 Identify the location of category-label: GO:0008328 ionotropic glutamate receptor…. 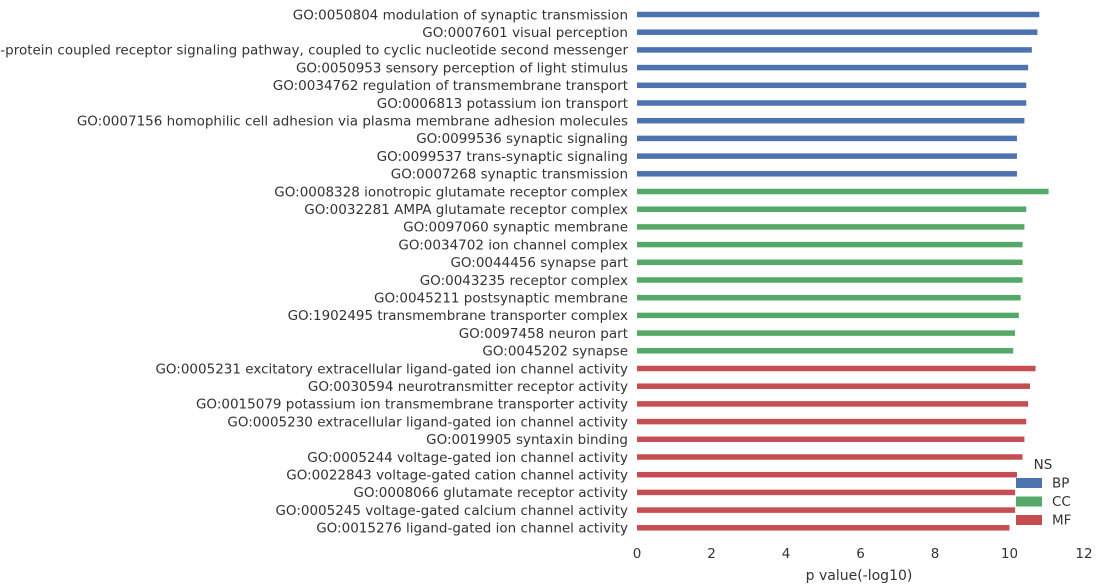
(451, 192).